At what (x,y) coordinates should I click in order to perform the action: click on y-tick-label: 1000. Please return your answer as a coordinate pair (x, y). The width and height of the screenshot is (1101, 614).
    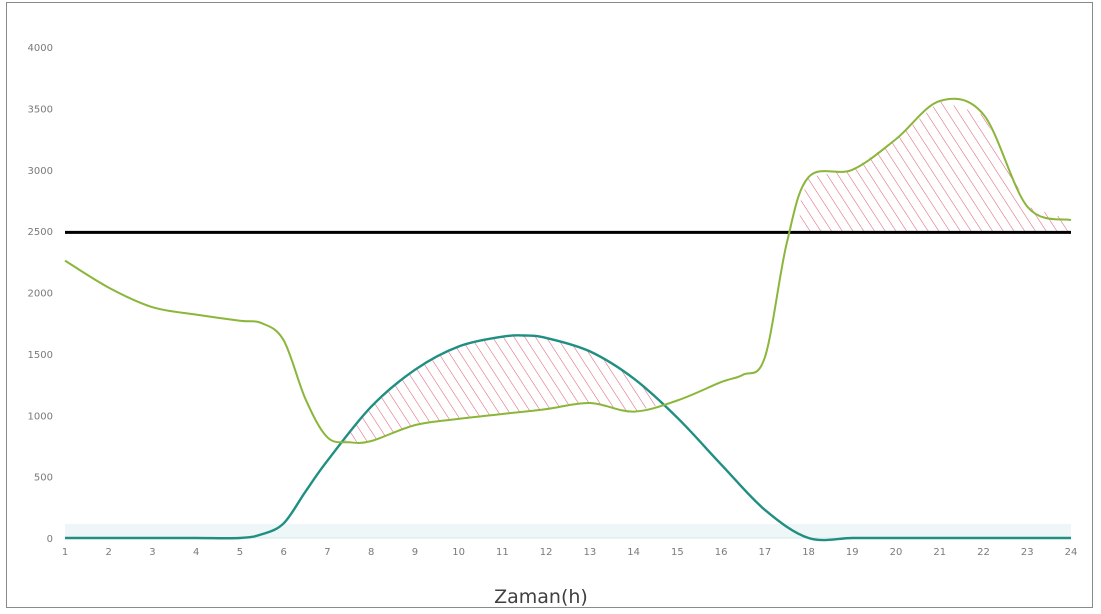
    Looking at the image, I should click on (40, 416).